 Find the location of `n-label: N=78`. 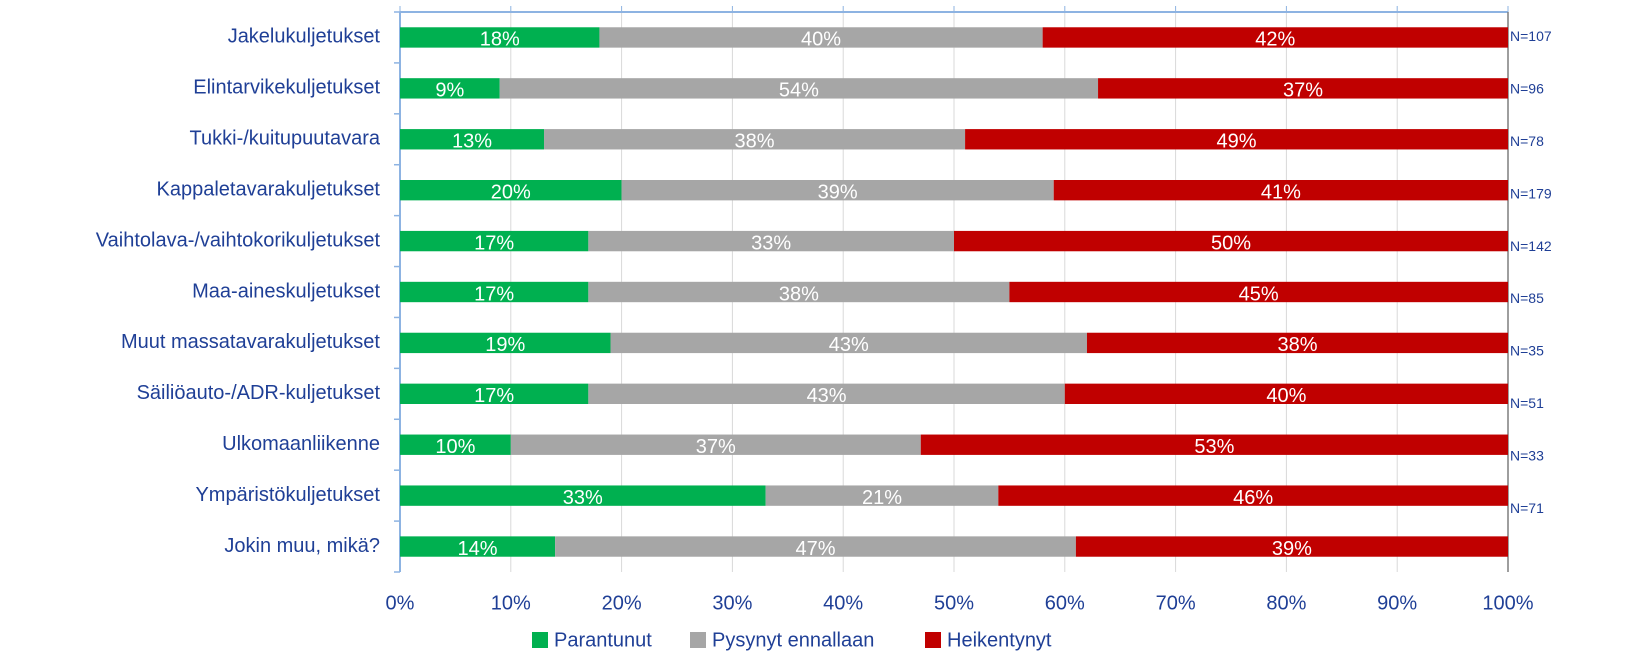

n-label: N=78 is located at coordinates (1527, 141).